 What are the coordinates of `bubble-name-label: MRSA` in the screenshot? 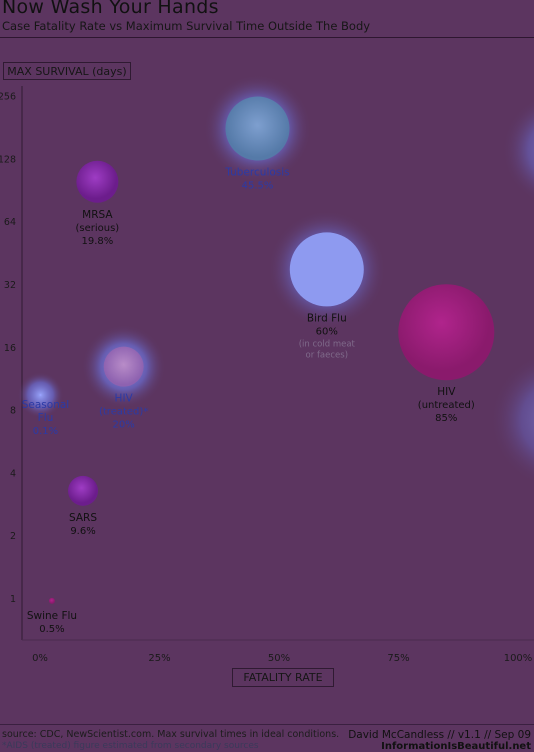 It's located at (97, 215).